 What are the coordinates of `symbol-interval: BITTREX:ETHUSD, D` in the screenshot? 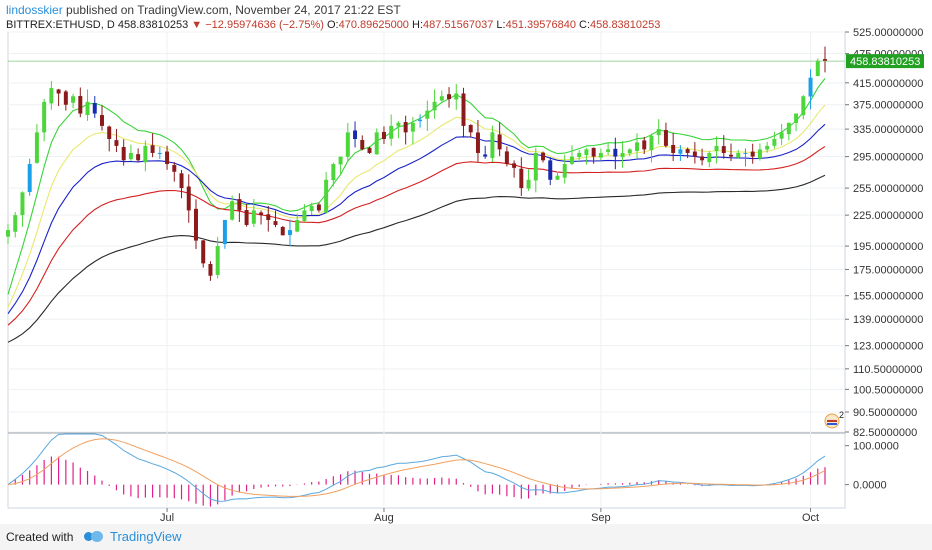 It's located at (60, 25).